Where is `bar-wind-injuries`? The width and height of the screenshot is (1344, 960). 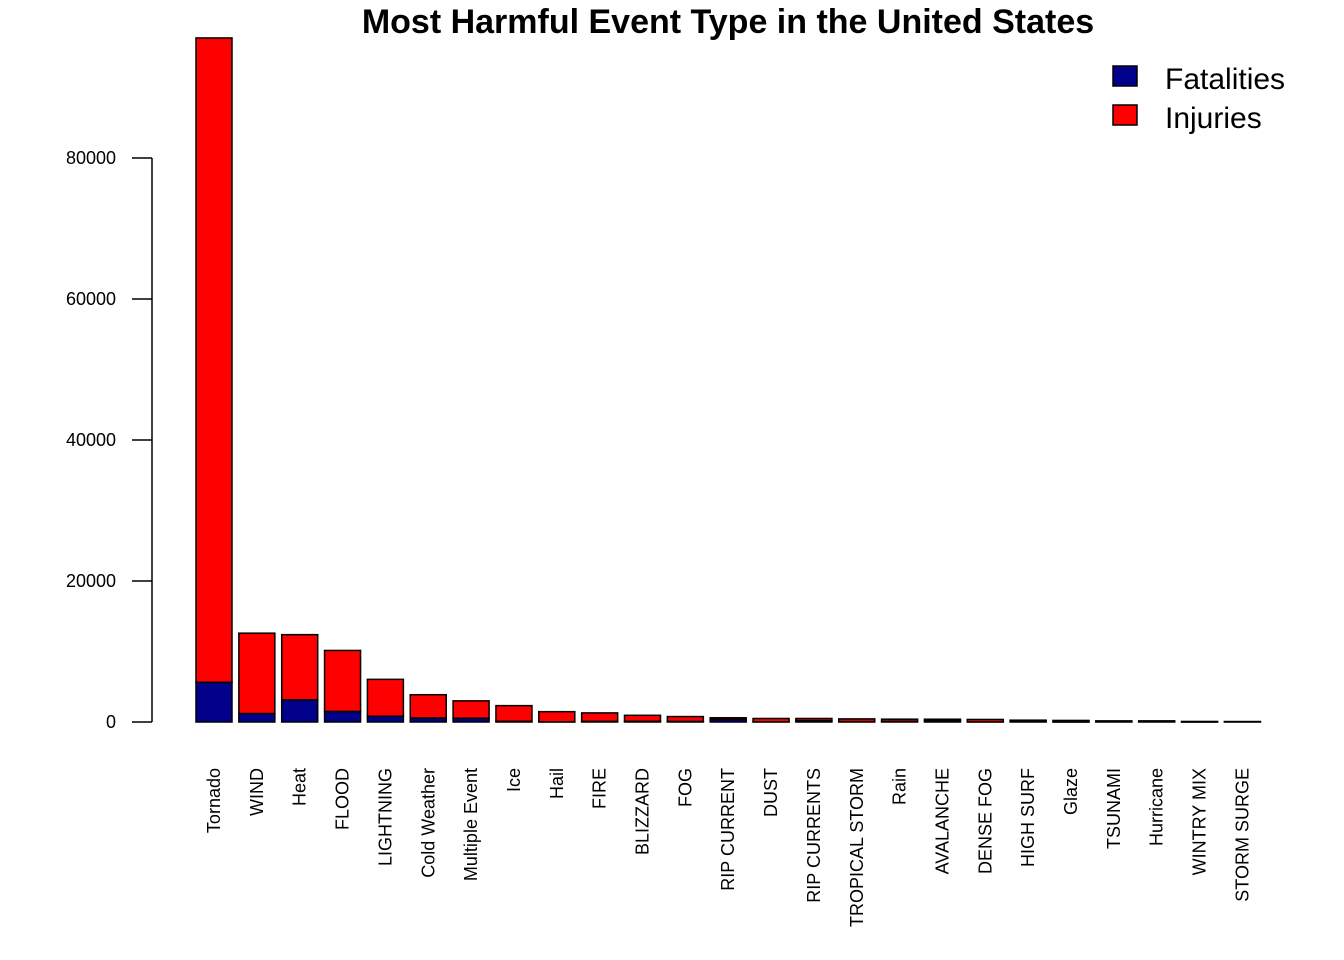 bar-wind-injuries is located at coordinates (257, 673).